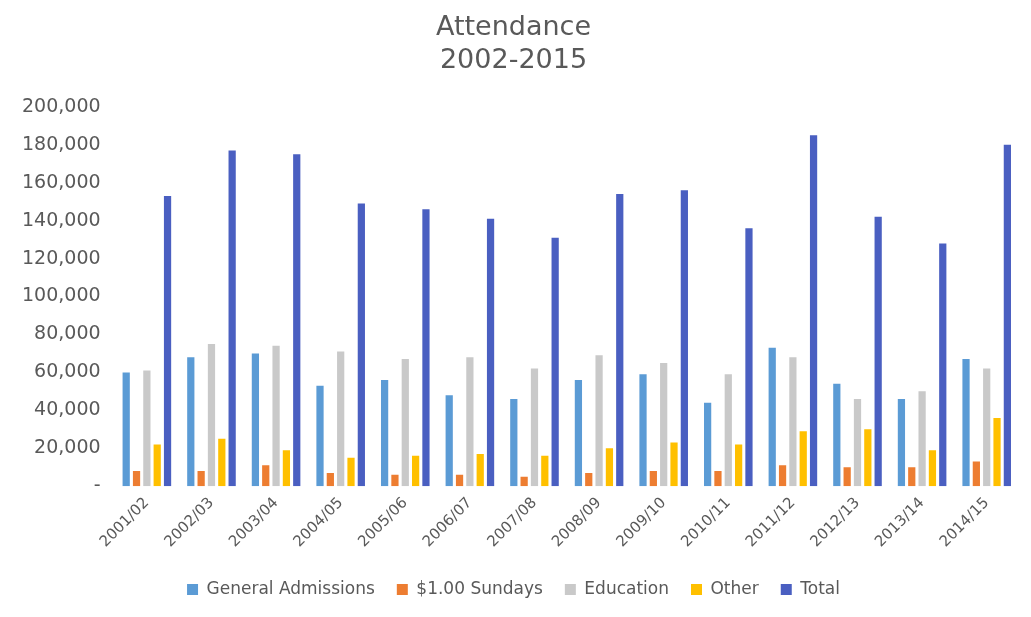 This screenshot has width=1031, height=617. What do you see at coordinates (513, 26) in the screenshot?
I see `chart-title: Attendance` at bounding box center [513, 26].